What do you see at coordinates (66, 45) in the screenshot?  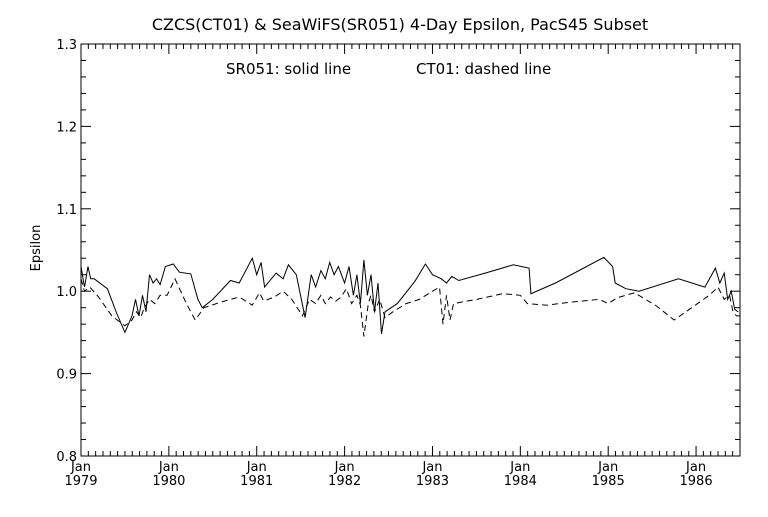 I see `y-tick-label: 1.3` at bounding box center [66, 45].